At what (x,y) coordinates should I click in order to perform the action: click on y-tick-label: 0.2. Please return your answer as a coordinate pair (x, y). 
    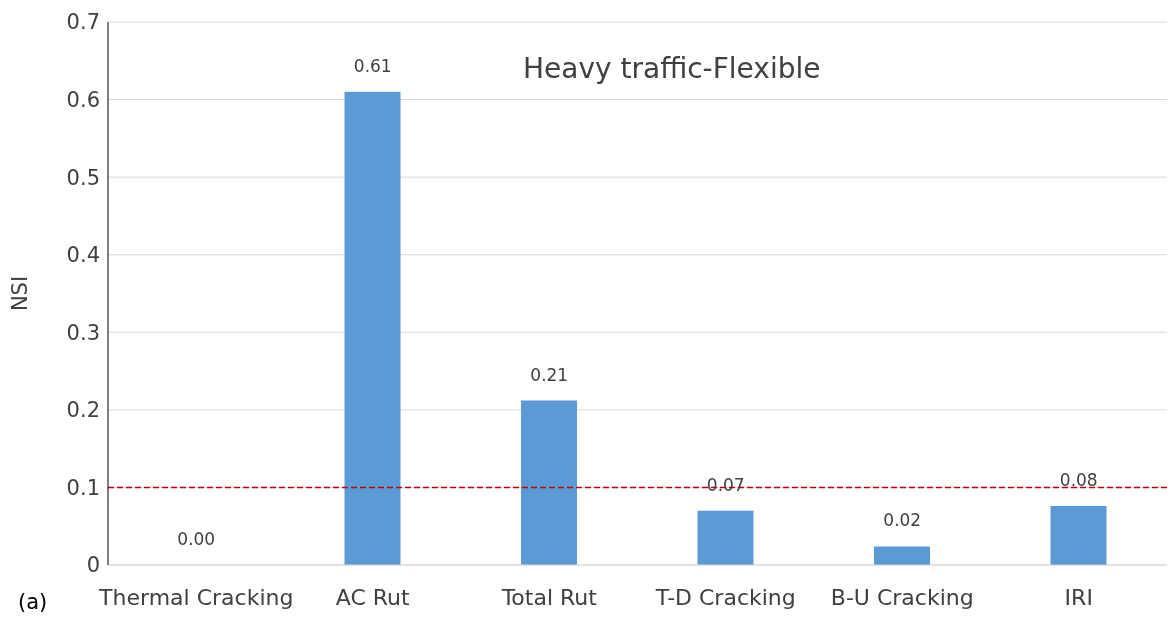
    Looking at the image, I should click on (83, 410).